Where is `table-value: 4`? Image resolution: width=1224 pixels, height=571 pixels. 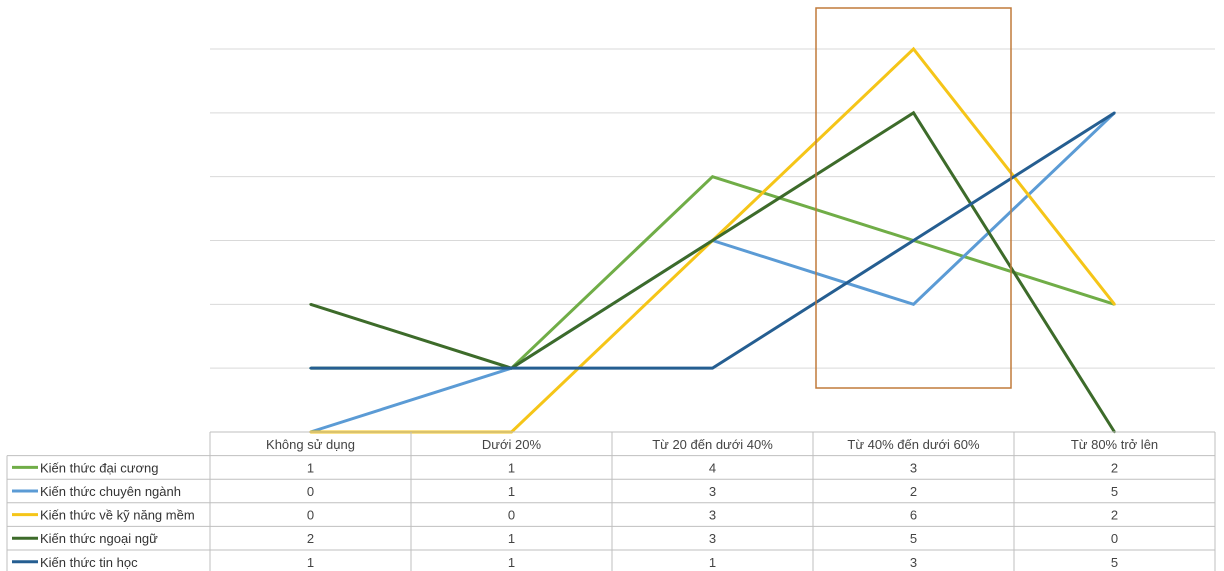 table-value: 4 is located at coordinates (712, 467).